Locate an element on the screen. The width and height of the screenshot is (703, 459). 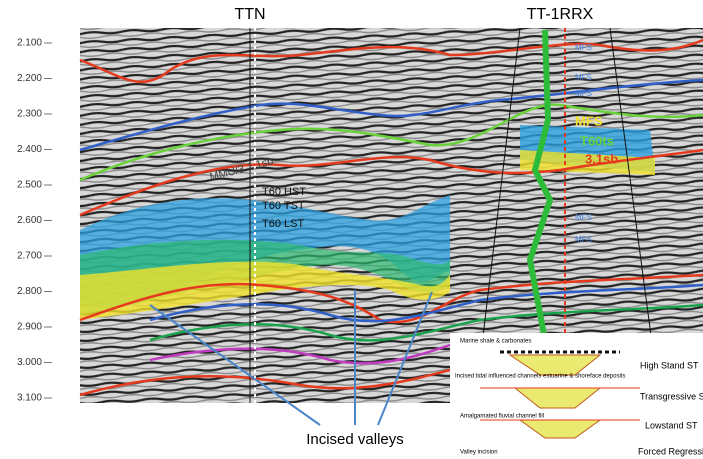
depth-label: 2.900 is located at coordinates (29, 327).